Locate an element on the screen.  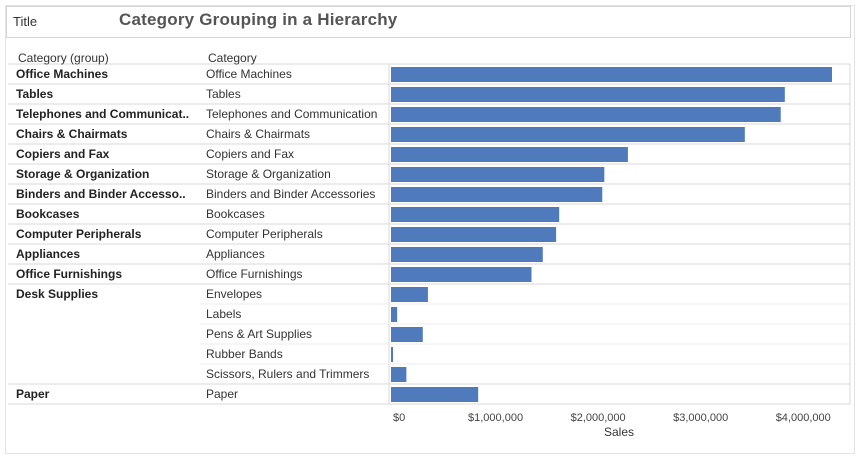
group-label: Paper is located at coordinates (33, 394).